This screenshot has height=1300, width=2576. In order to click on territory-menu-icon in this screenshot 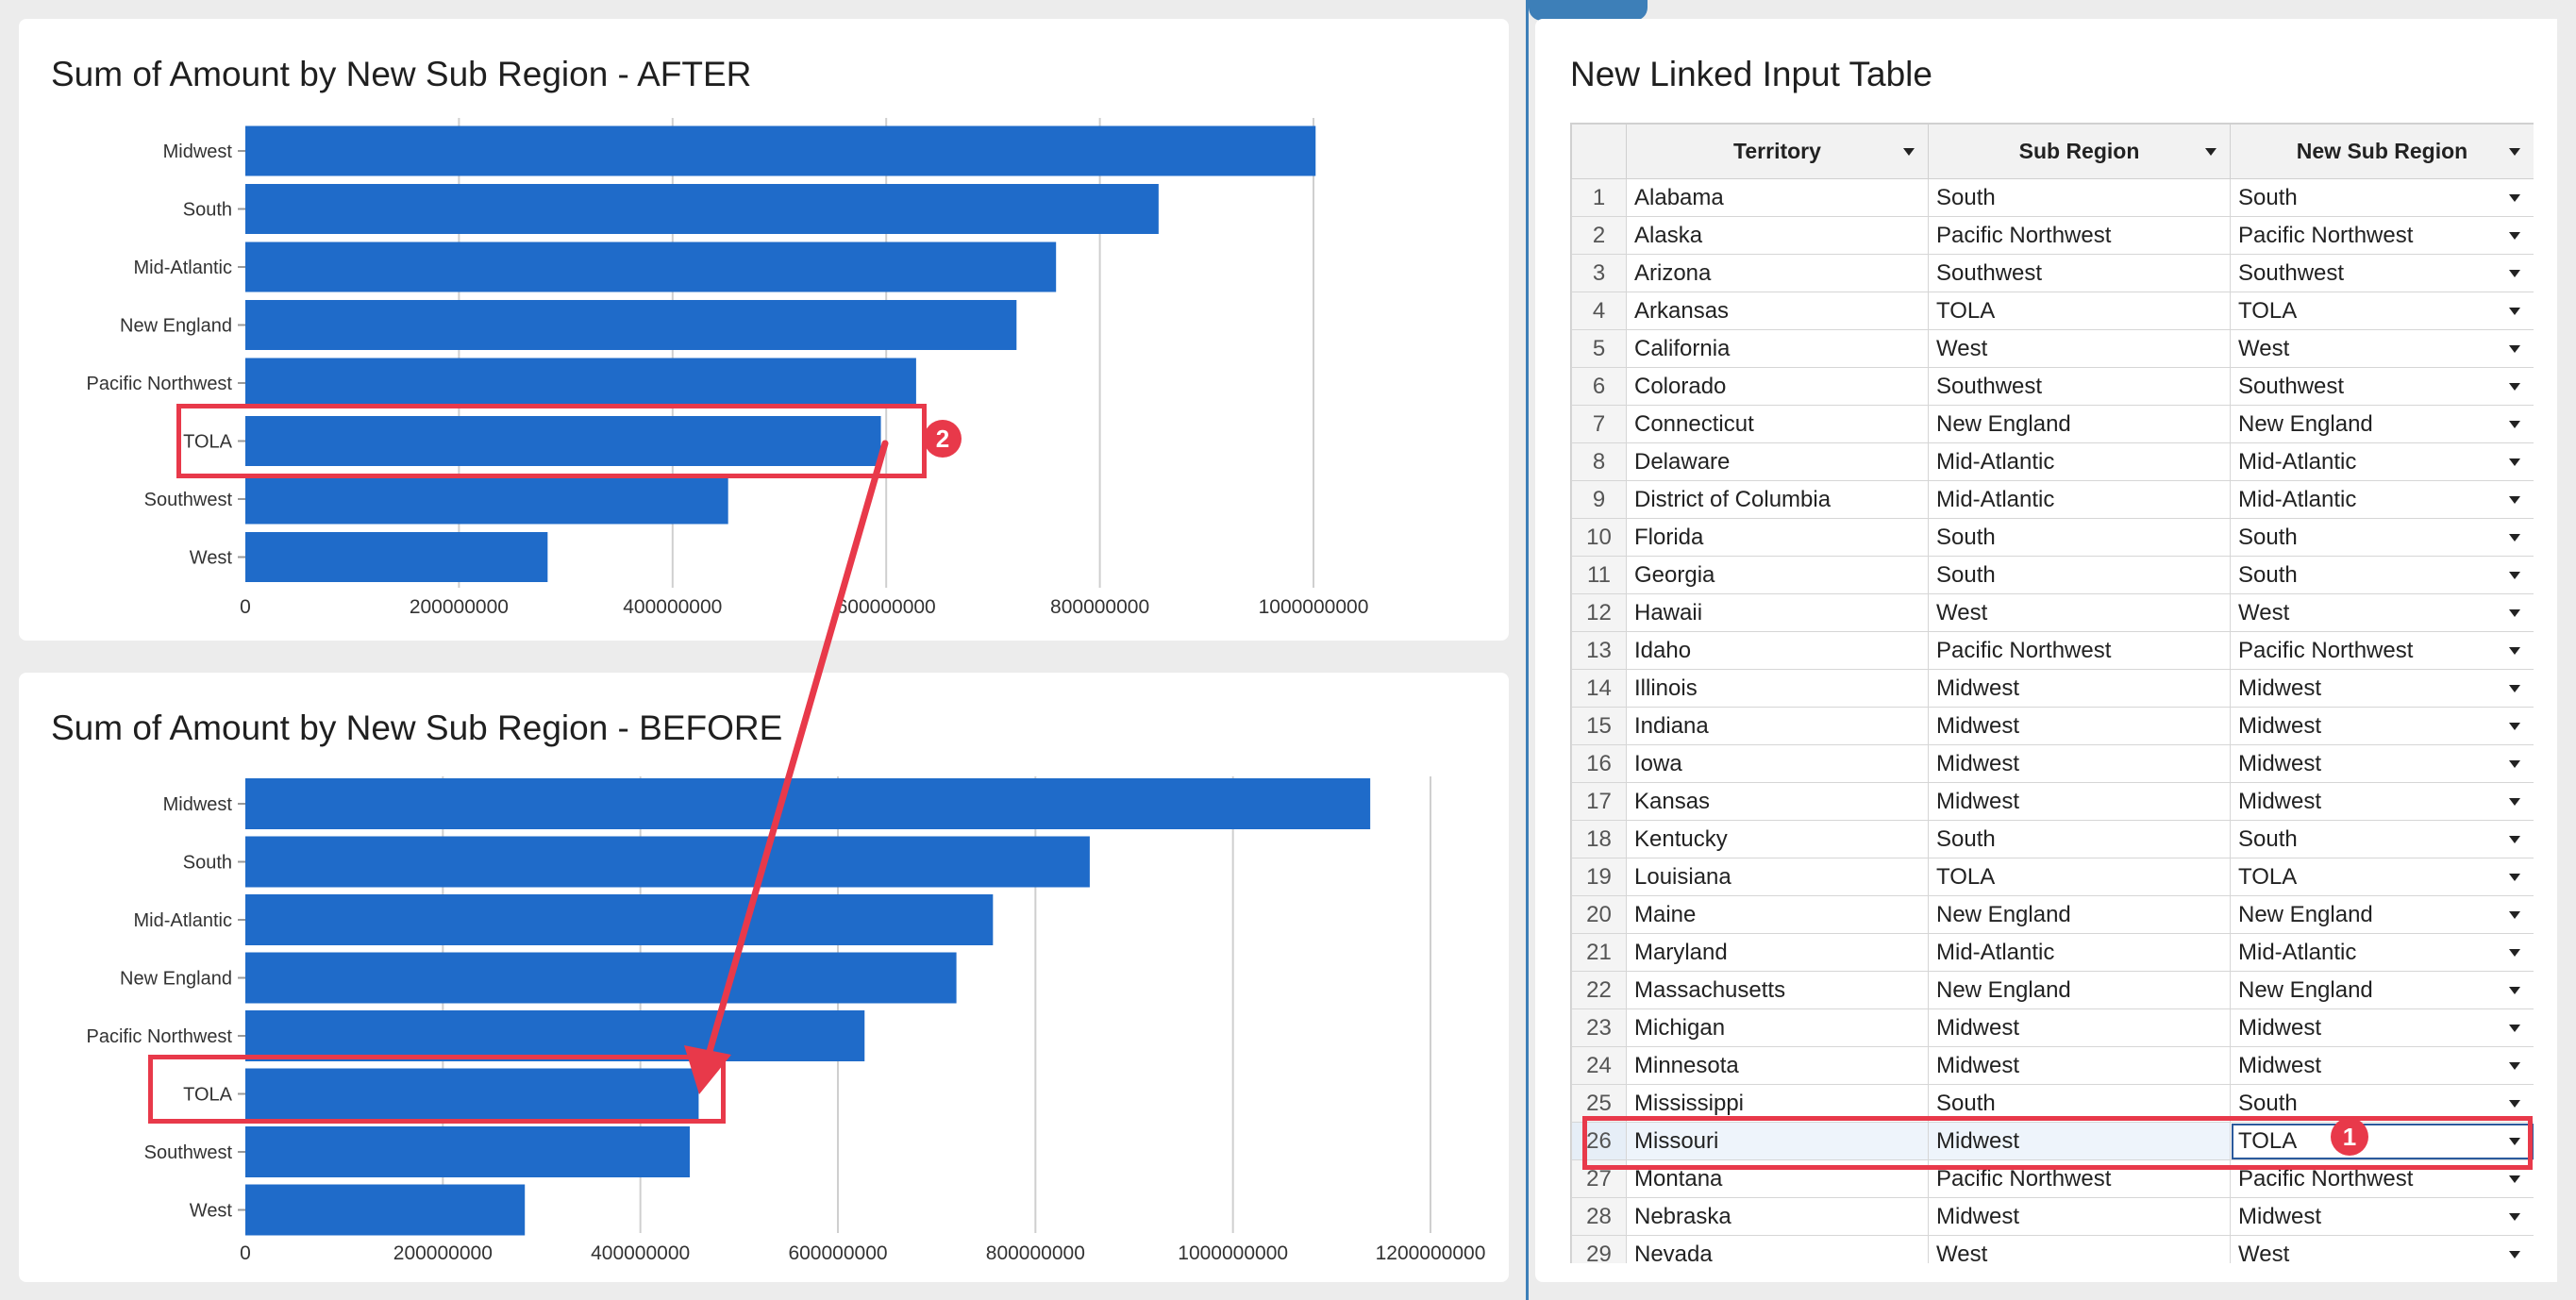, I will do `click(1909, 151)`.